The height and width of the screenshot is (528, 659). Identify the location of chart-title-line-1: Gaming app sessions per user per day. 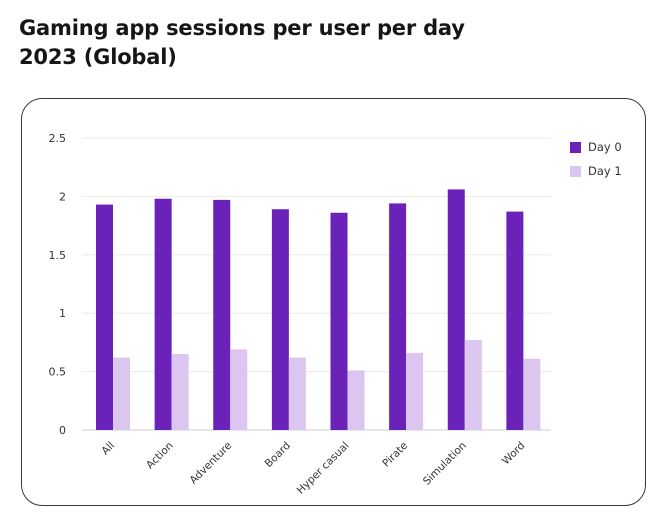
(242, 28).